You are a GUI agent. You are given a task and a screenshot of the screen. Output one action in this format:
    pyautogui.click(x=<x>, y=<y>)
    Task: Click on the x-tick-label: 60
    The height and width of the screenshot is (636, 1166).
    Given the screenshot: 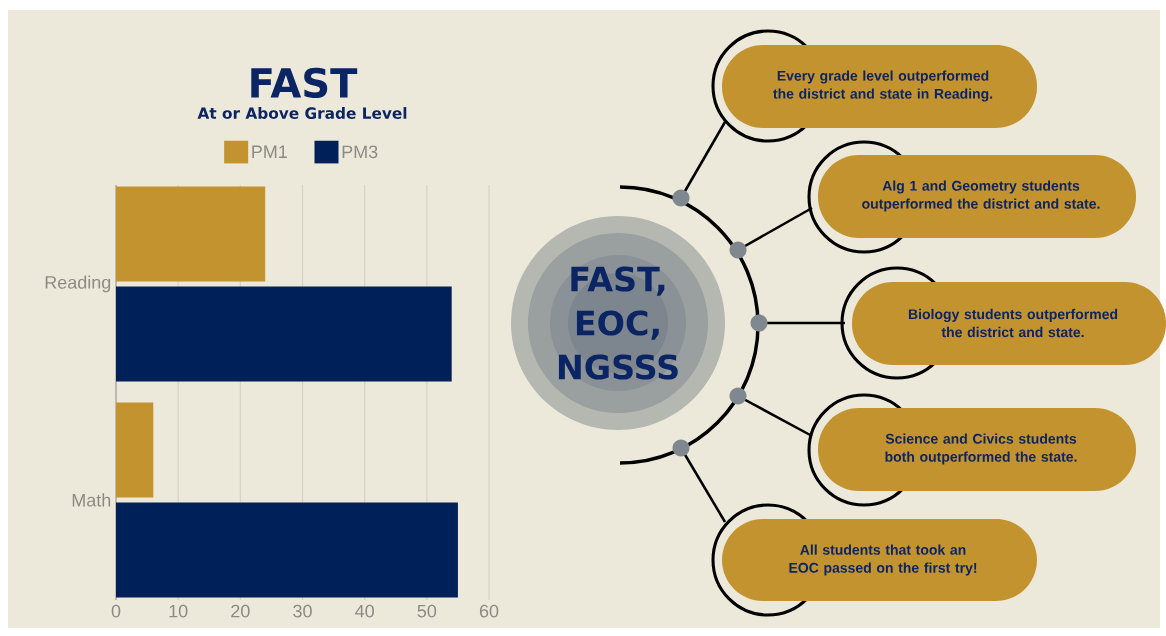 What is the action you would take?
    pyautogui.click(x=489, y=611)
    